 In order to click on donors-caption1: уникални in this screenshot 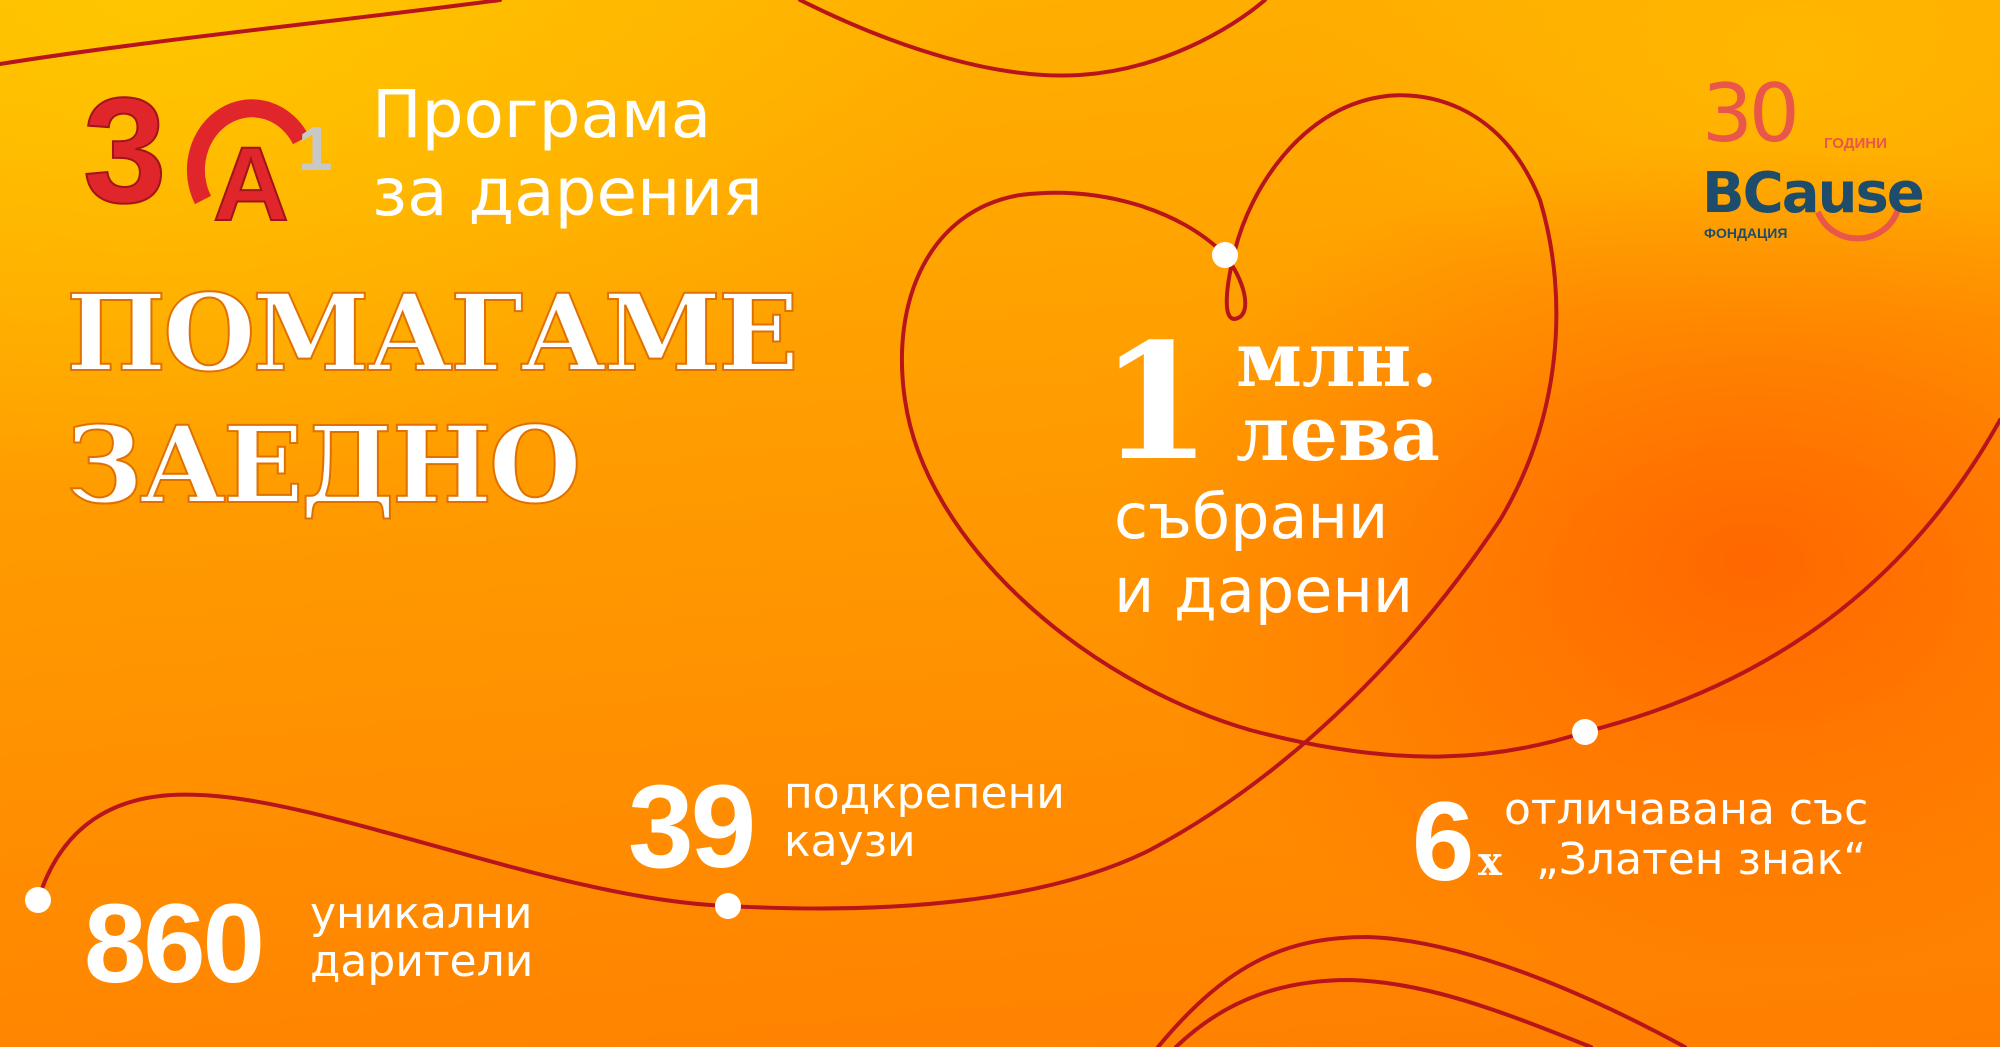, I will do `click(421, 913)`.